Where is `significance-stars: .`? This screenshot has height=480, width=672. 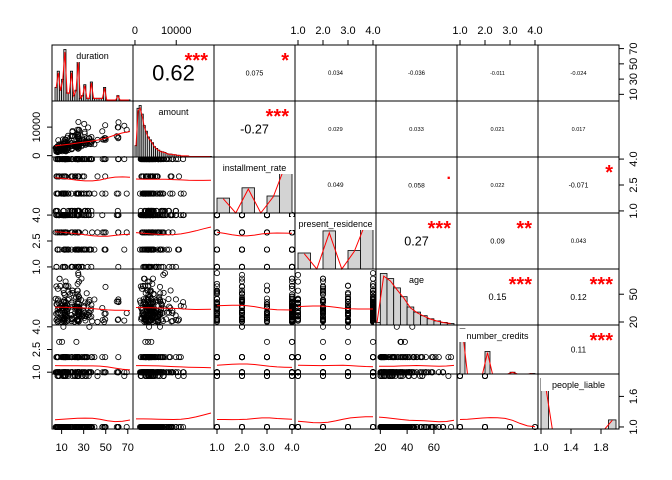 significance-stars: . is located at coordinates (449, 174).